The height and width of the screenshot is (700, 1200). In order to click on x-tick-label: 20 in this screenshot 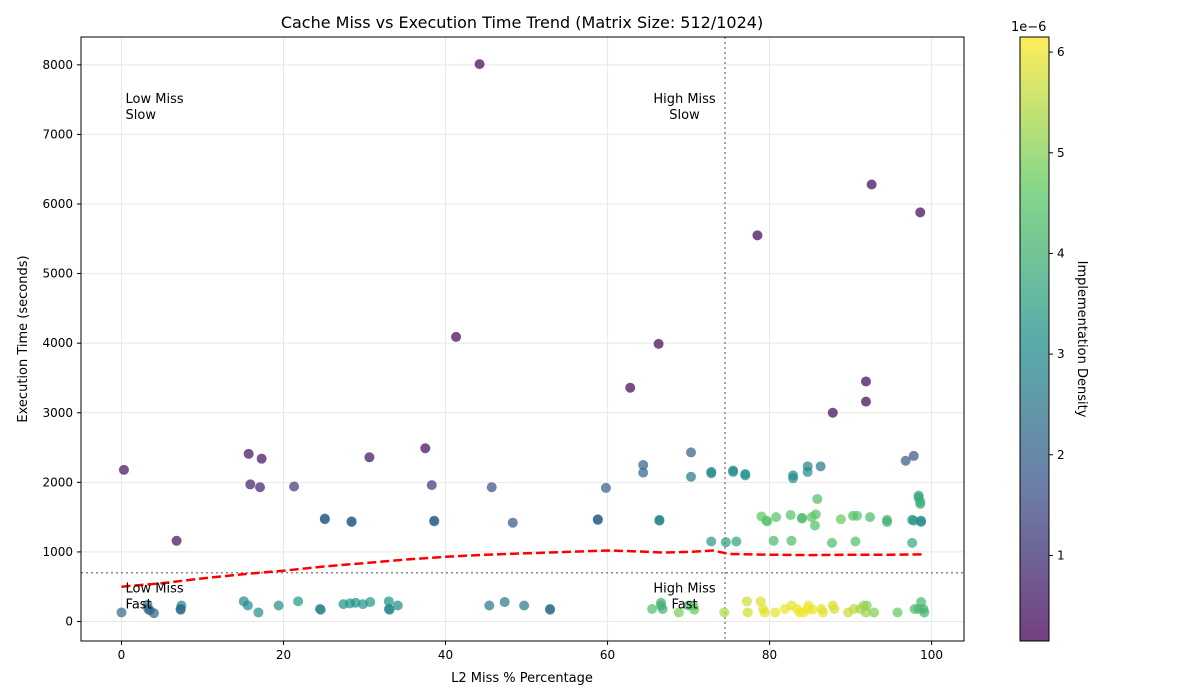, I will do `click(283, 655)`.